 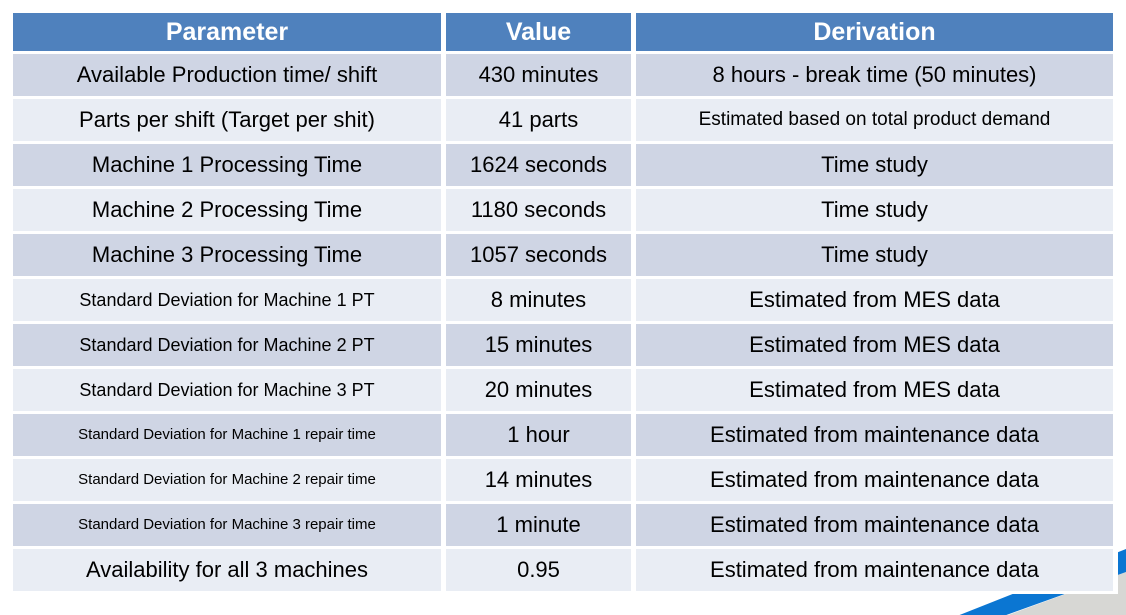 I want to click on column-header-value: Value, so click(x=538, y=32).